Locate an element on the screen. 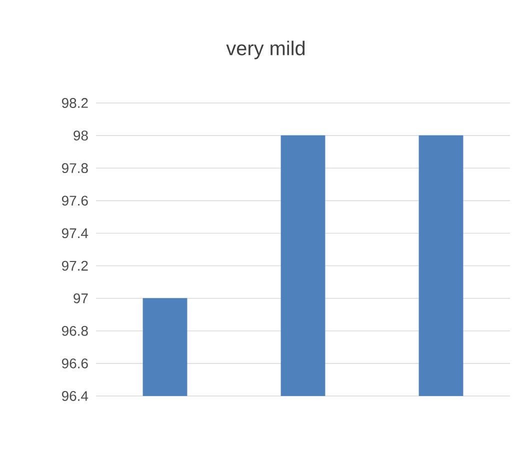 The image size is (532, 450). y-tick-label: 97.8 is located at coordinates (75, 168).